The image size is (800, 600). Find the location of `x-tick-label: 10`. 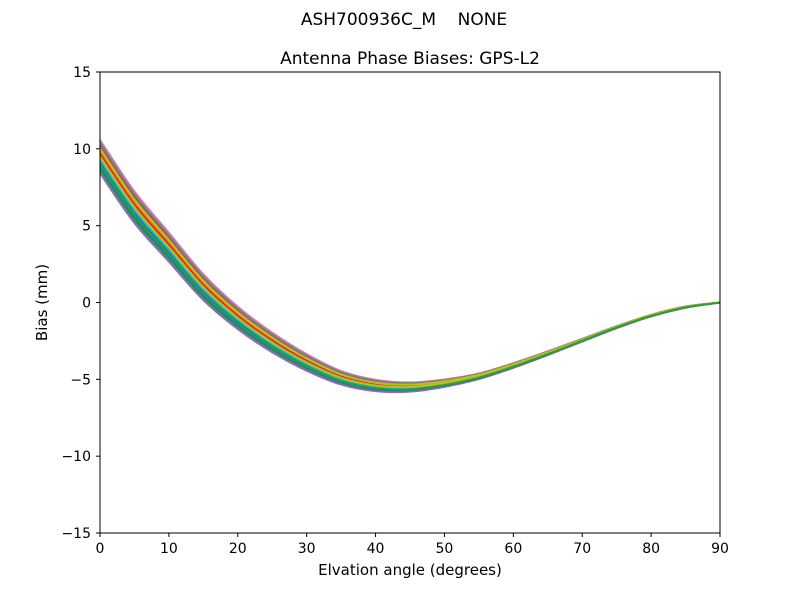

x-tick-label: 10 is located at coordinates (169, 549).